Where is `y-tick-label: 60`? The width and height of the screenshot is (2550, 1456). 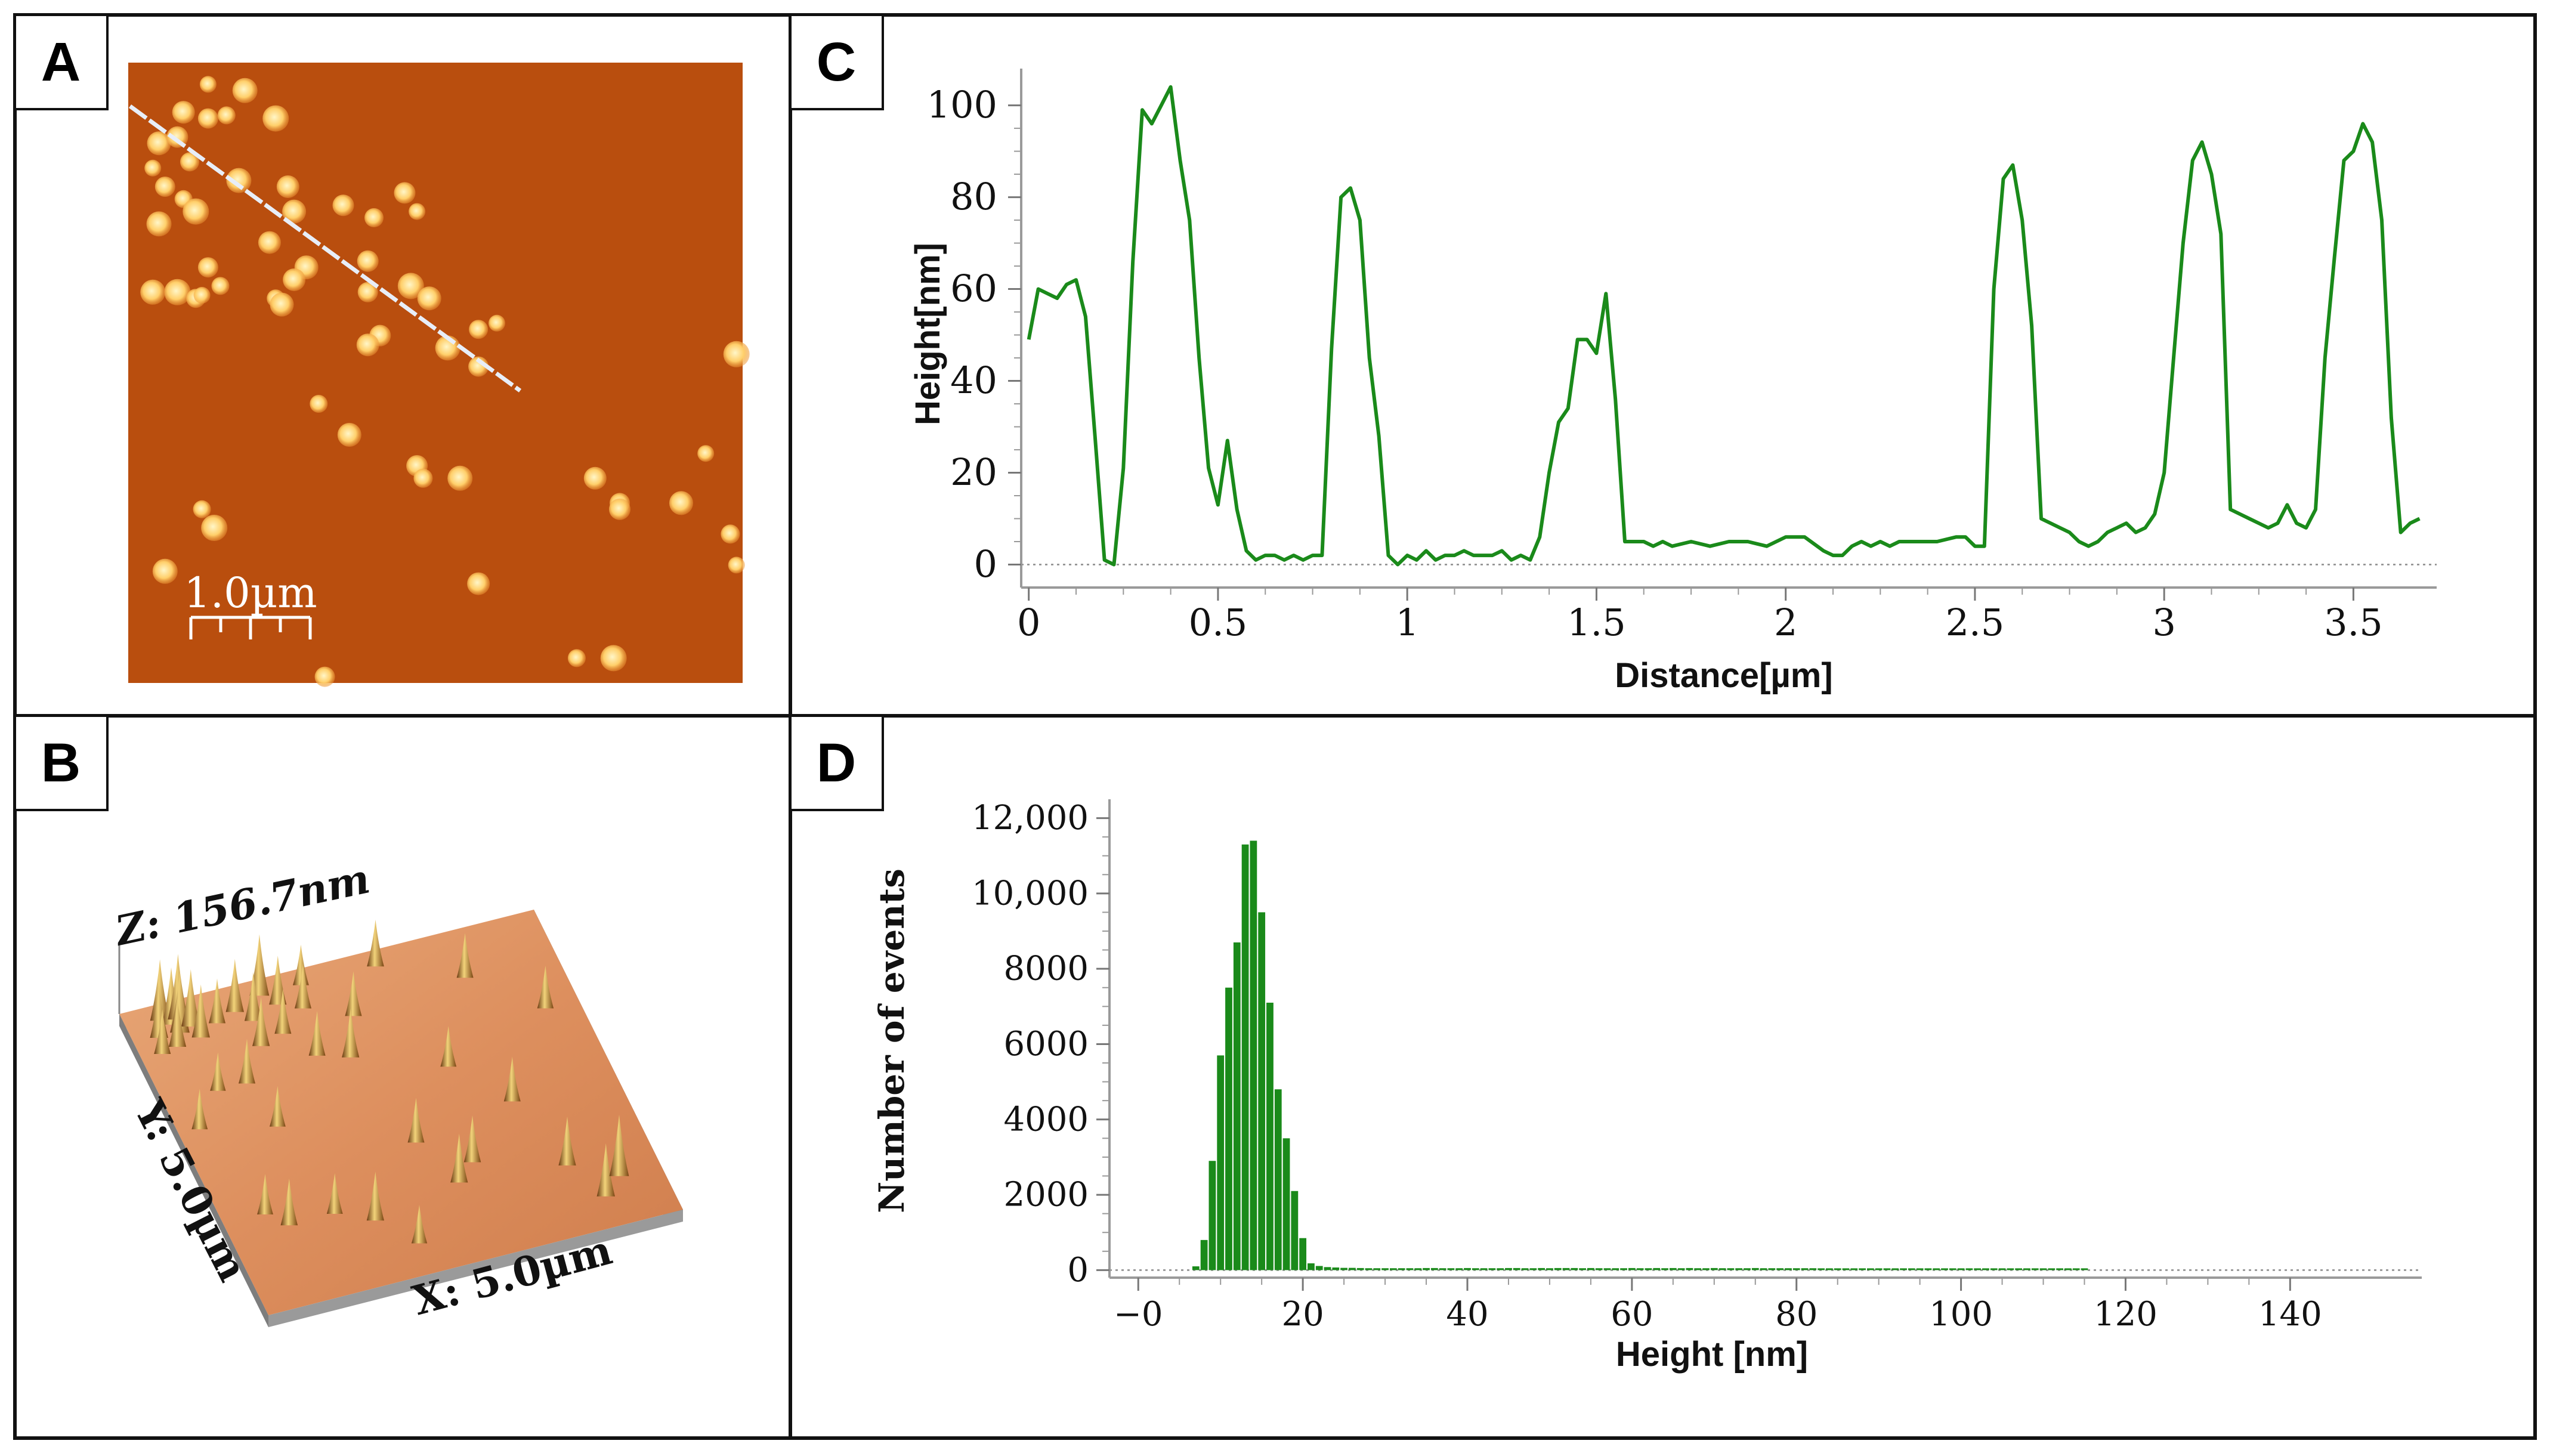
y-tick-label: 60 is located at coordinates (973, 288).